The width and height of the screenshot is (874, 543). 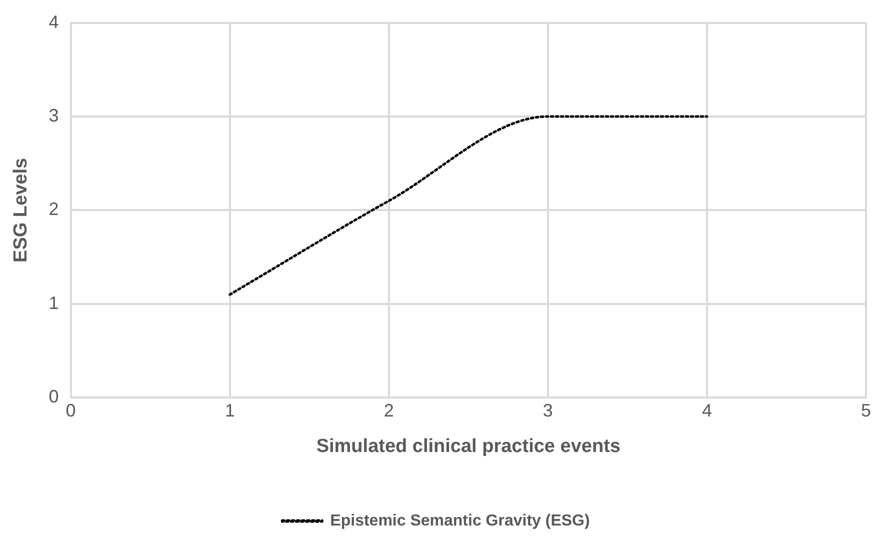 I want to click on x-tick-label: 2, so click(x=389, y=410).